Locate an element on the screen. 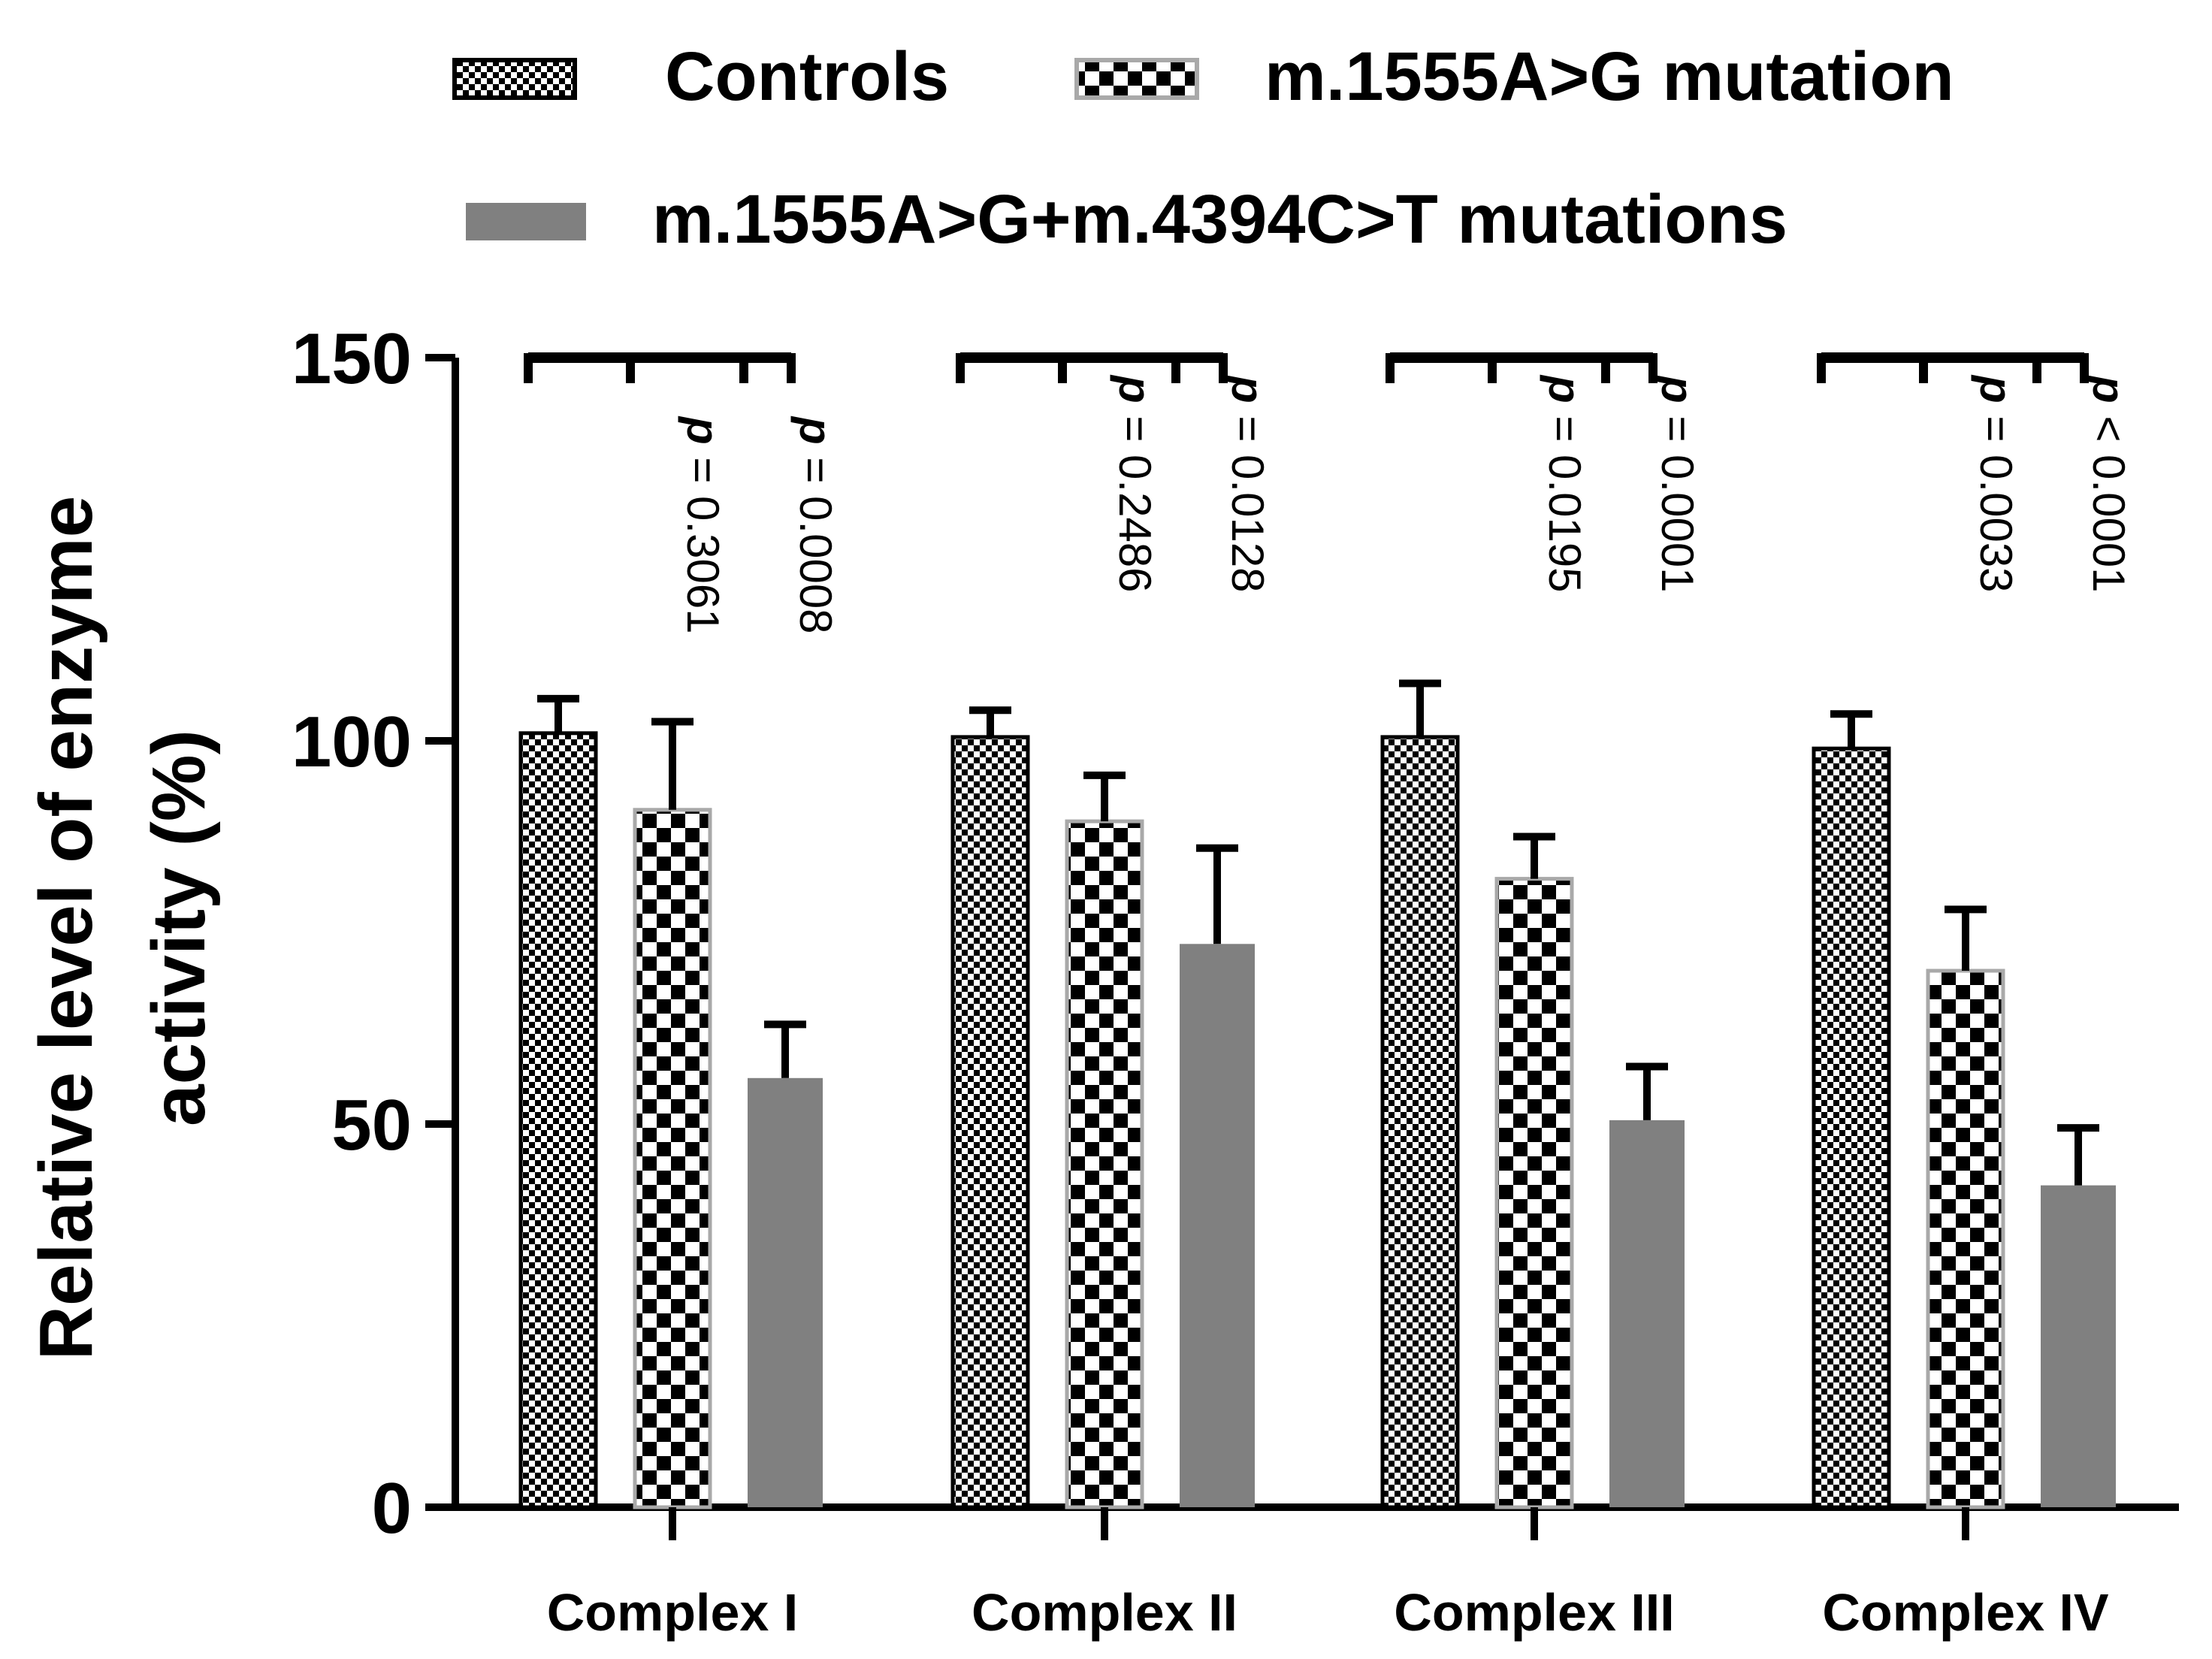 The height and width of the screenshot is (1659, 2212). p-value-label: p = 0.0195 is located at coordinates (1565, 483).